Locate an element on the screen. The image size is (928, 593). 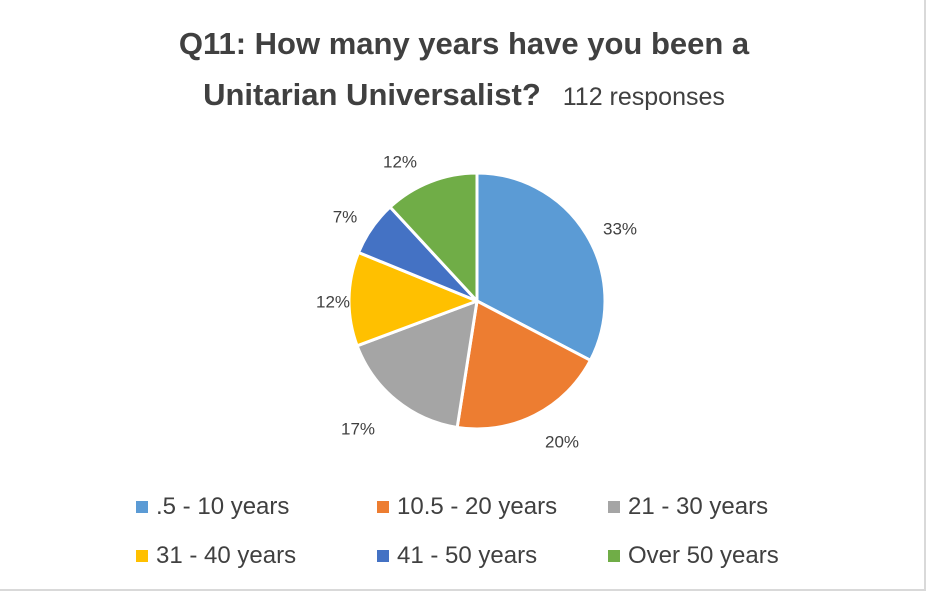
chart-title-line2: Unitarian Universalist? 112 responses is located at coordinates (464, 95).